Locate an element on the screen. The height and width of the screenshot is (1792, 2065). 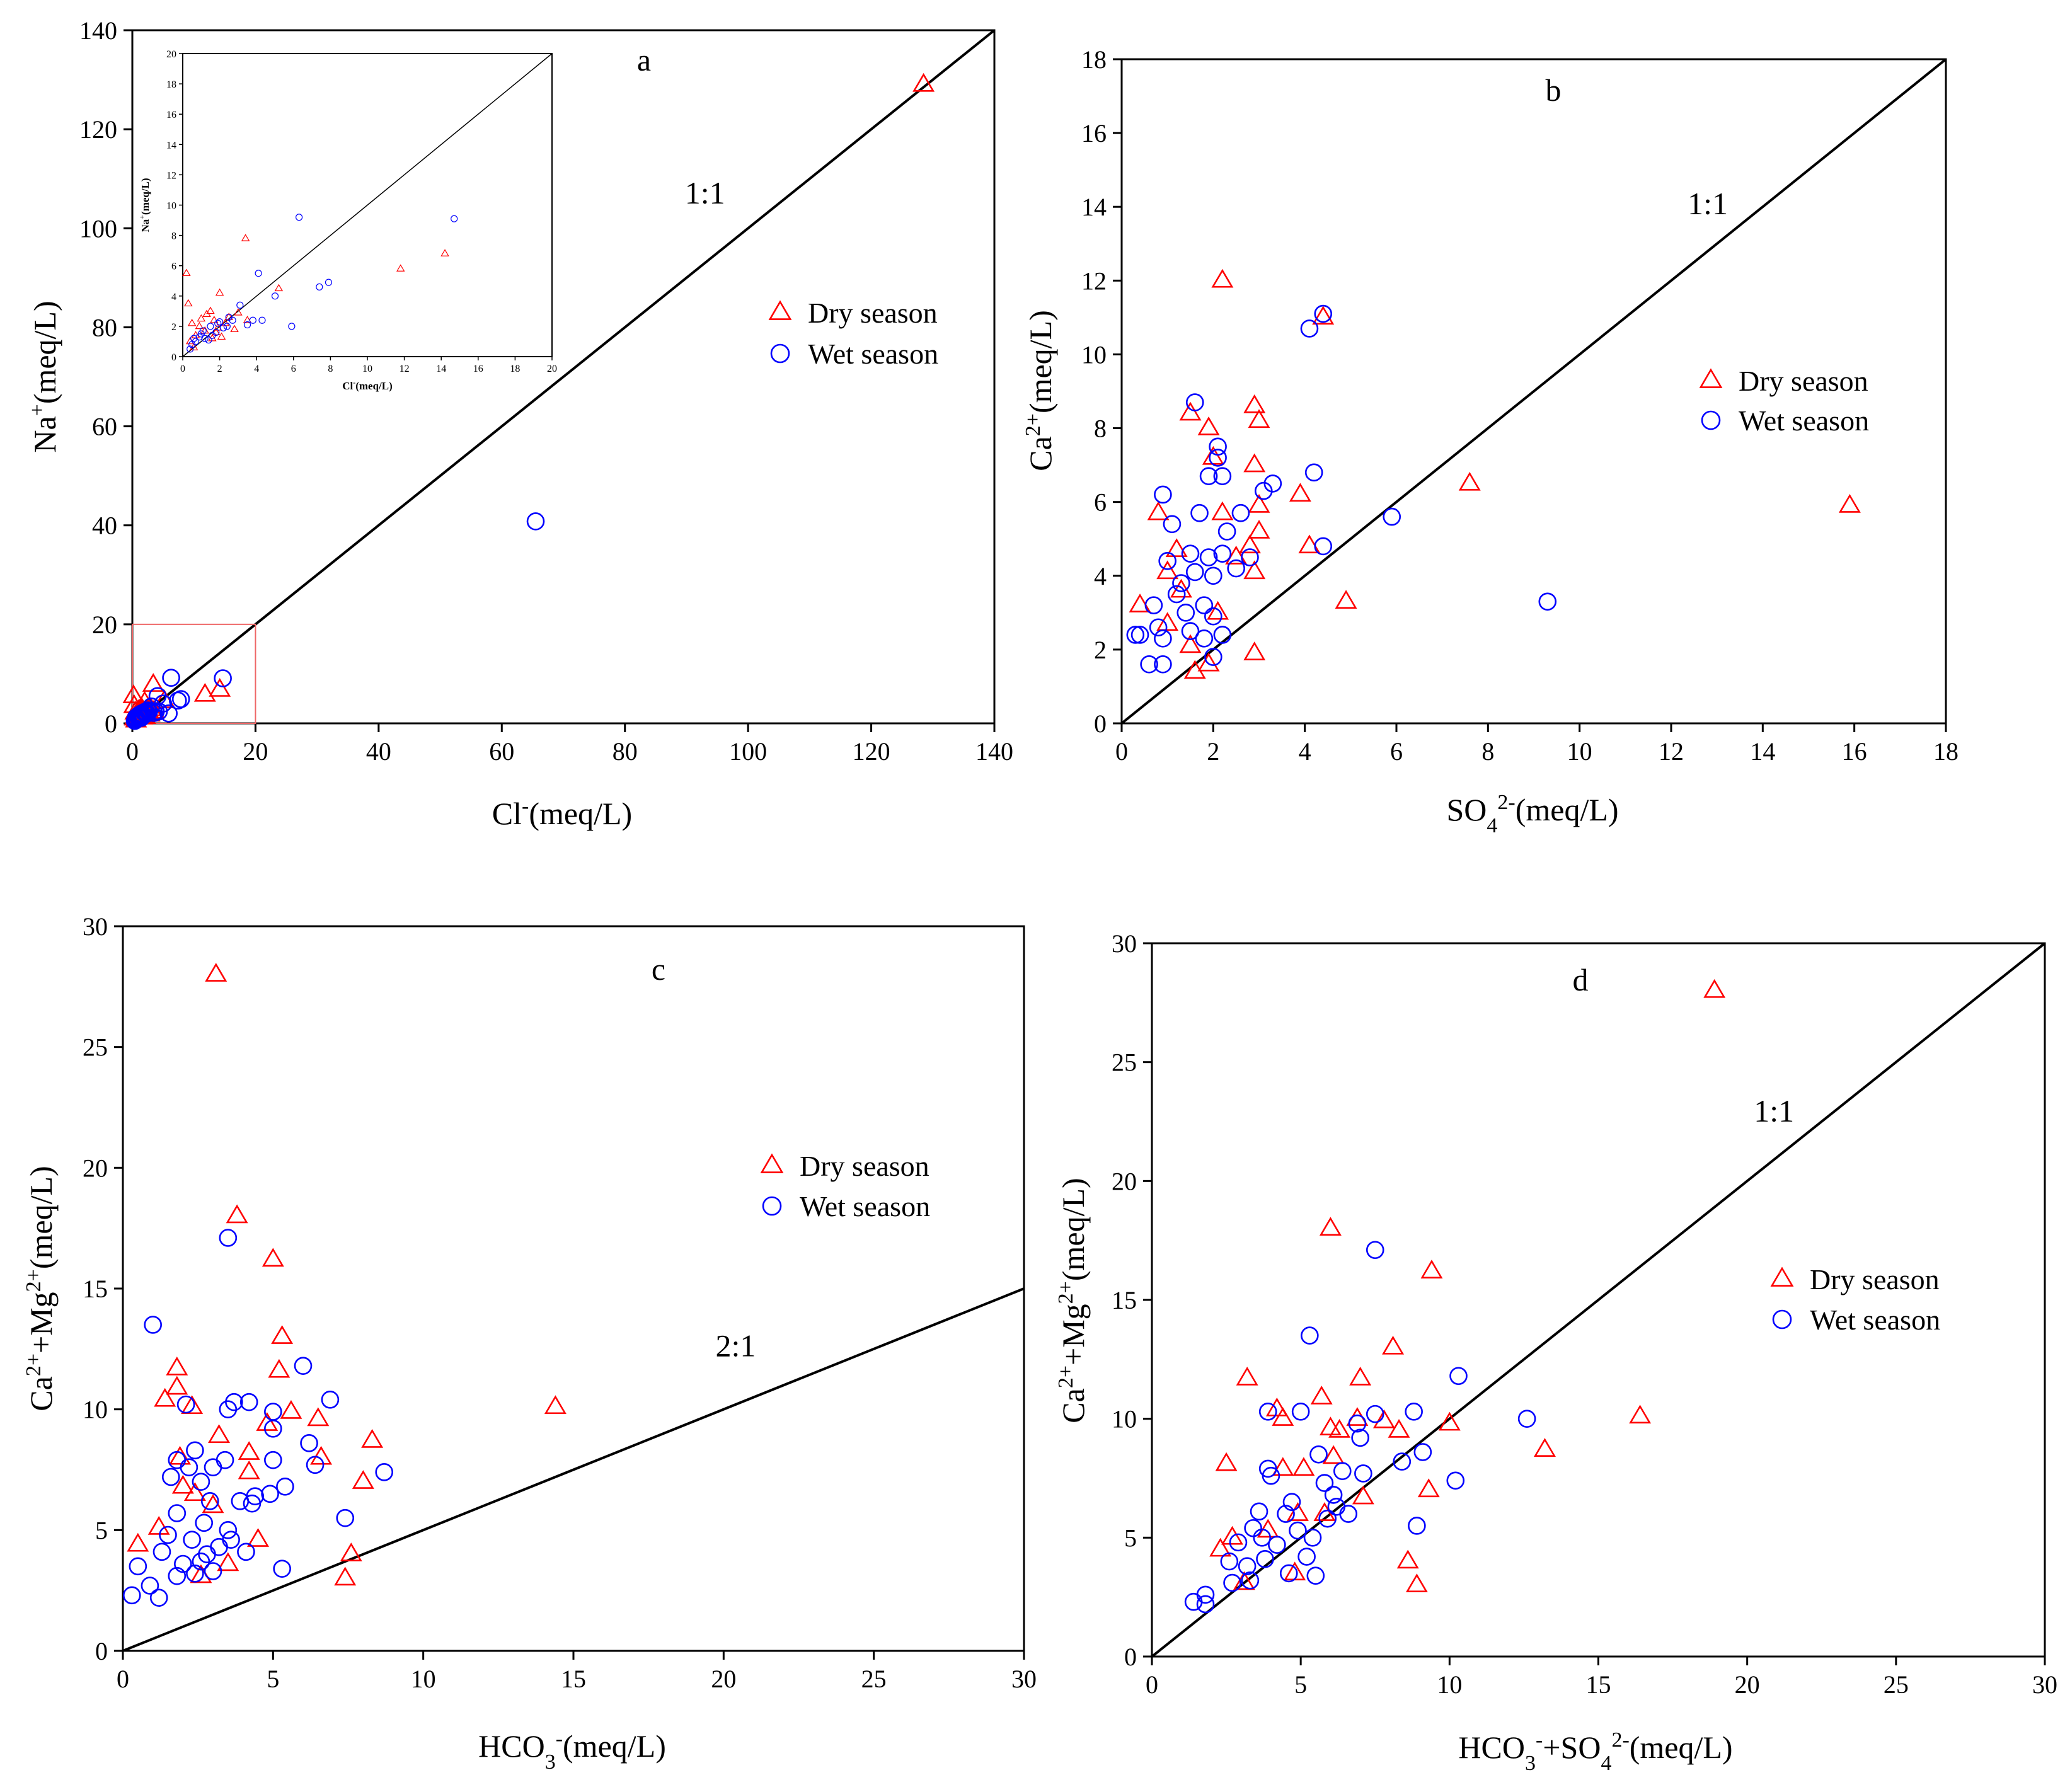
y-tick-label: 80 is located at coordinates (104, 327).